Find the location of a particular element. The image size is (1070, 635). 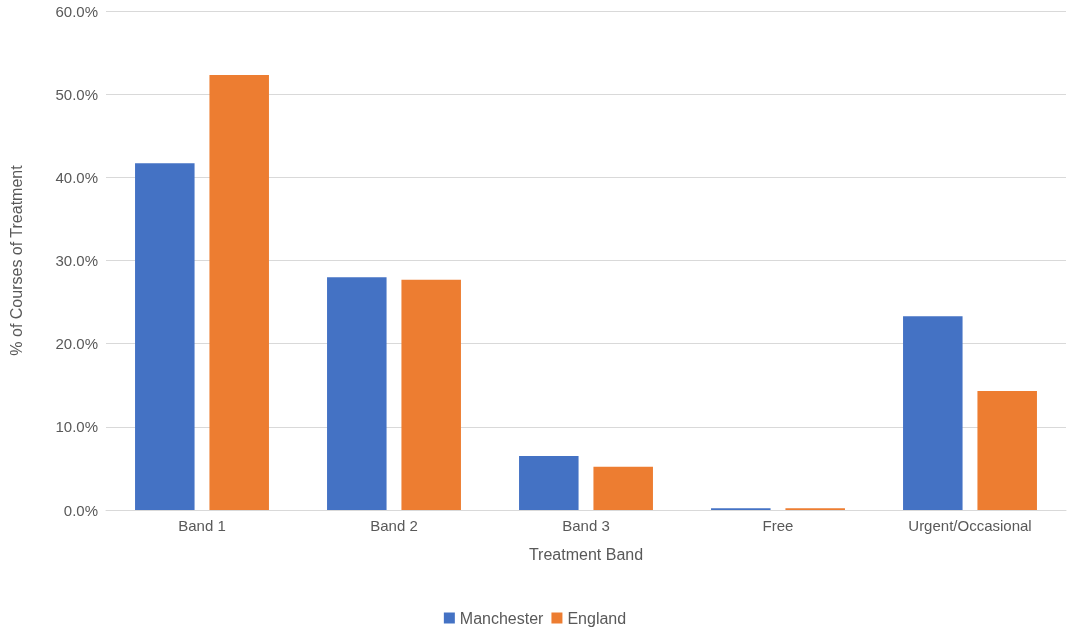

x-axis-title: Treatment Band is located at coordinates (586, 554).